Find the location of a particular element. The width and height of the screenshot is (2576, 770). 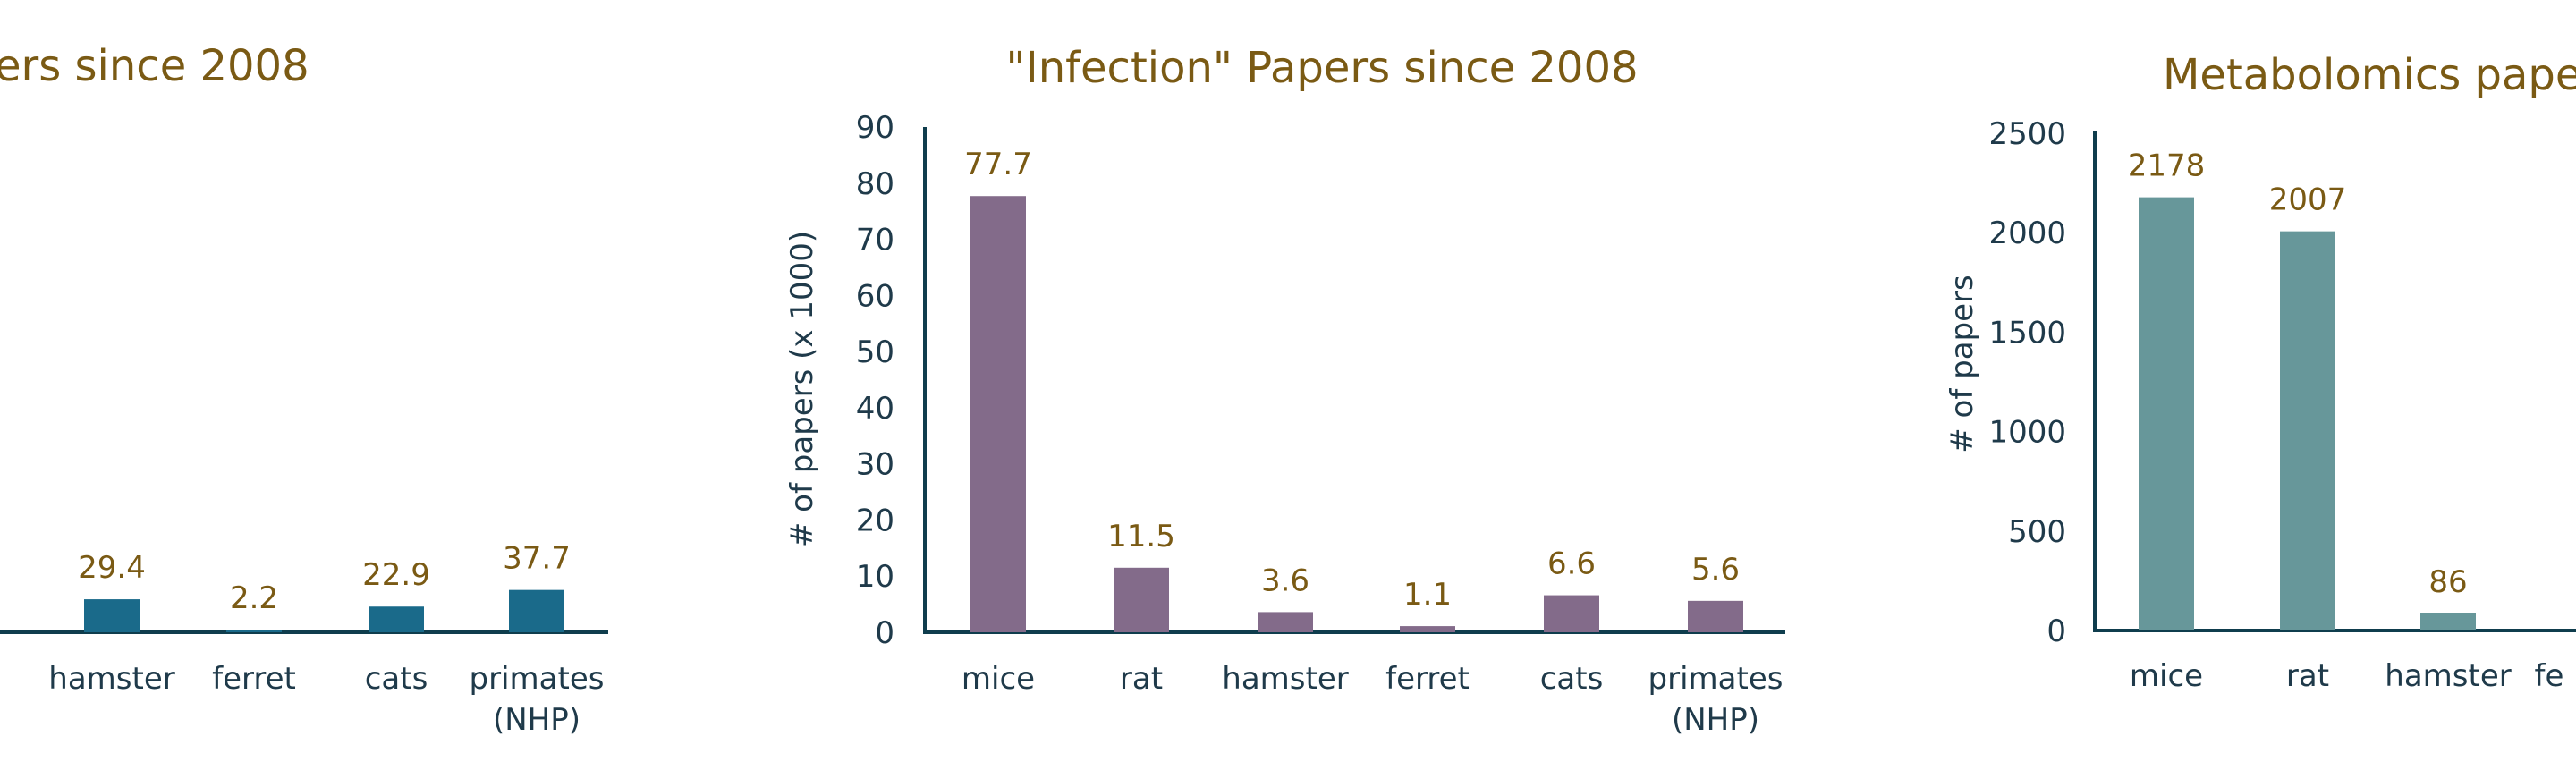

data-label-2-1: 11.5 is located at coordinates (1141, 536).